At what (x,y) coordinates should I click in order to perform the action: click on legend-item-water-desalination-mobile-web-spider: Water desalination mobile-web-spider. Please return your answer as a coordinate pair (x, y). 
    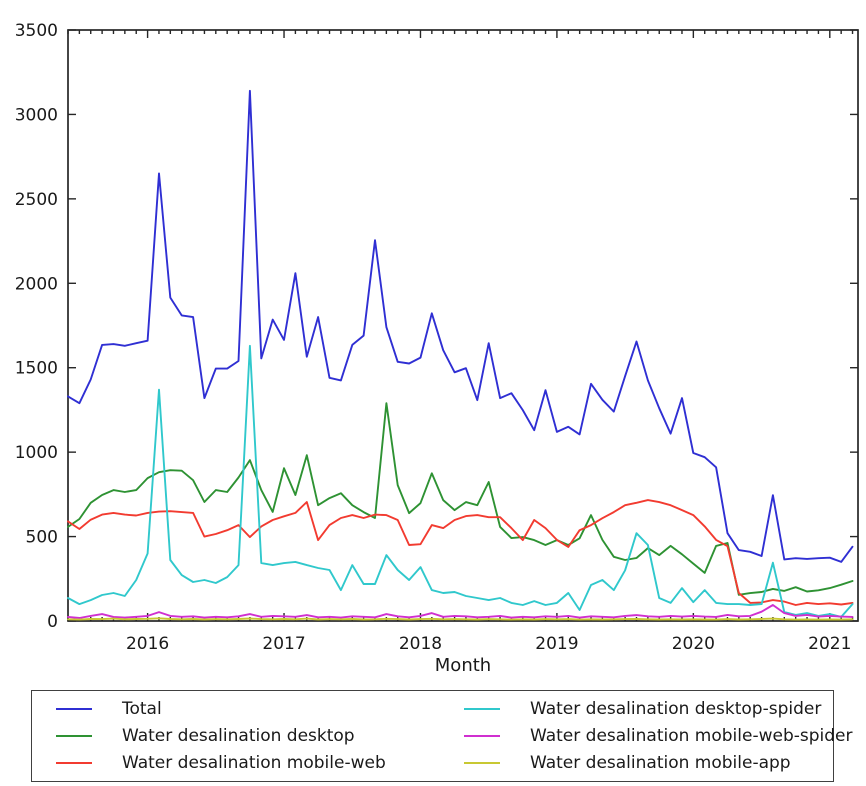
    Looking at the image, I should click on (646, 736).